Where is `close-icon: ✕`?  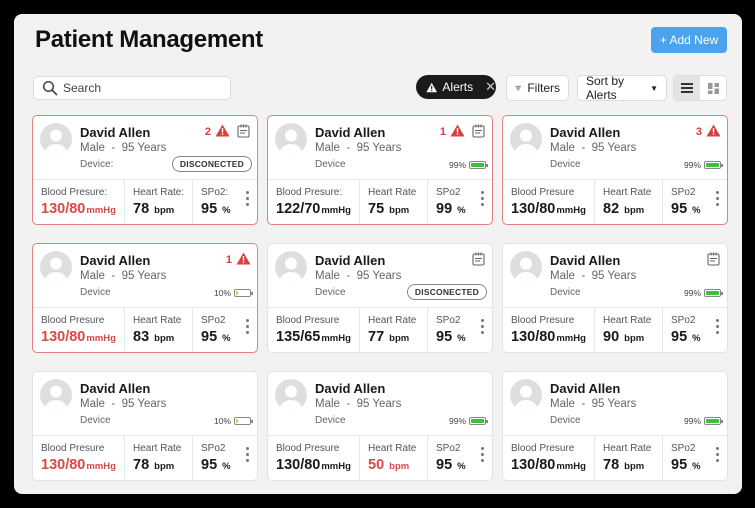
close-icon: ✕ is located at coordinates (490, 86).